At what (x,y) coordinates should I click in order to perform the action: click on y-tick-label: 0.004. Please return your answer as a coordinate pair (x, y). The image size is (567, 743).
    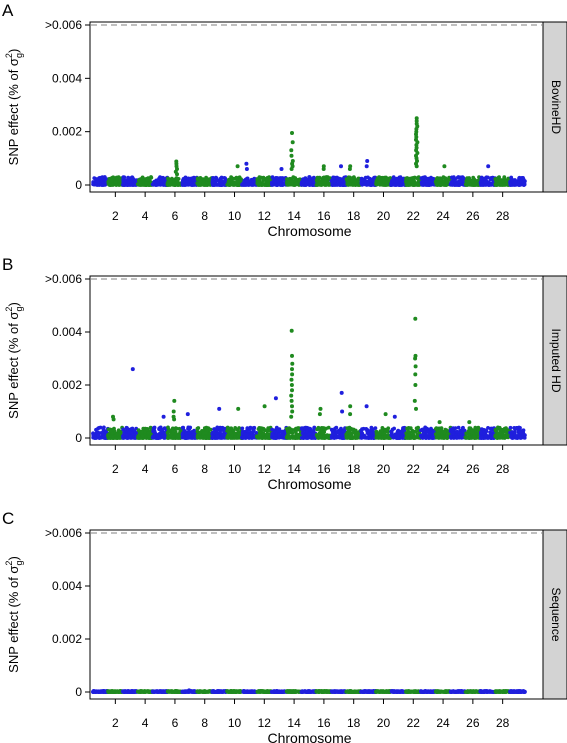
    Looking at the image, I should click on (67, 332).